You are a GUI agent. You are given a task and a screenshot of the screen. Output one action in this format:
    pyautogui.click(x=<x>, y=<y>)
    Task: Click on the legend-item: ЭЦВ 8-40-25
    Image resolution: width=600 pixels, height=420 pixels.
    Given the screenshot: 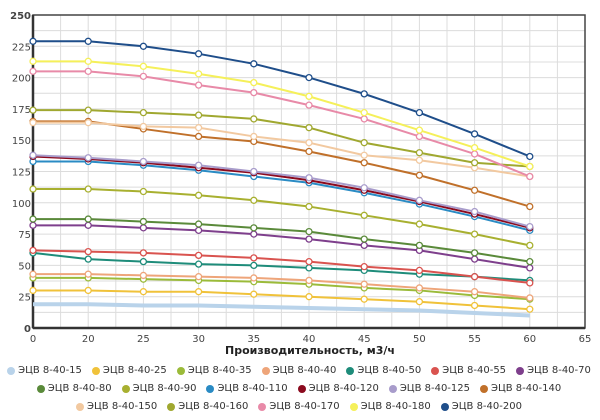 What is the action you would take?
    pyautogui.click(x=129, y=371)
    